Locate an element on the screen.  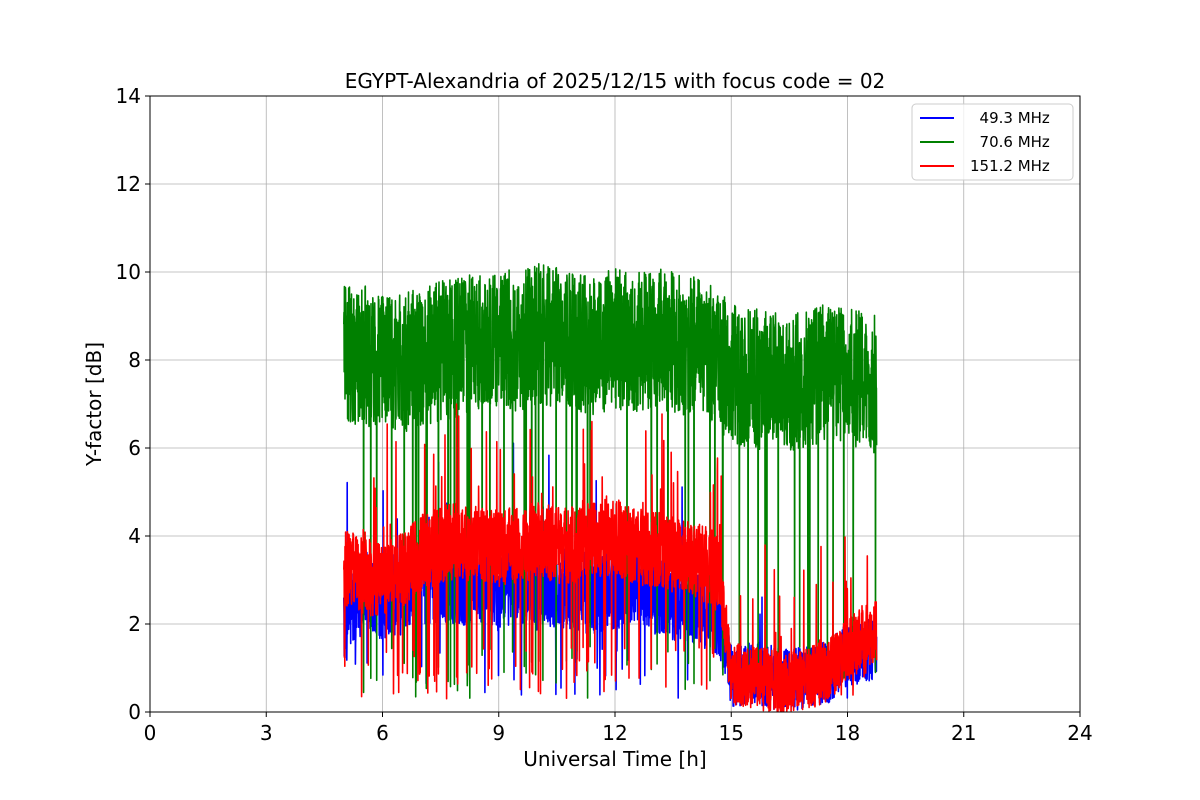
legend: 49.3 MHz 70.6 MHz 151.2 MHz is located at coordinates (992, 142).